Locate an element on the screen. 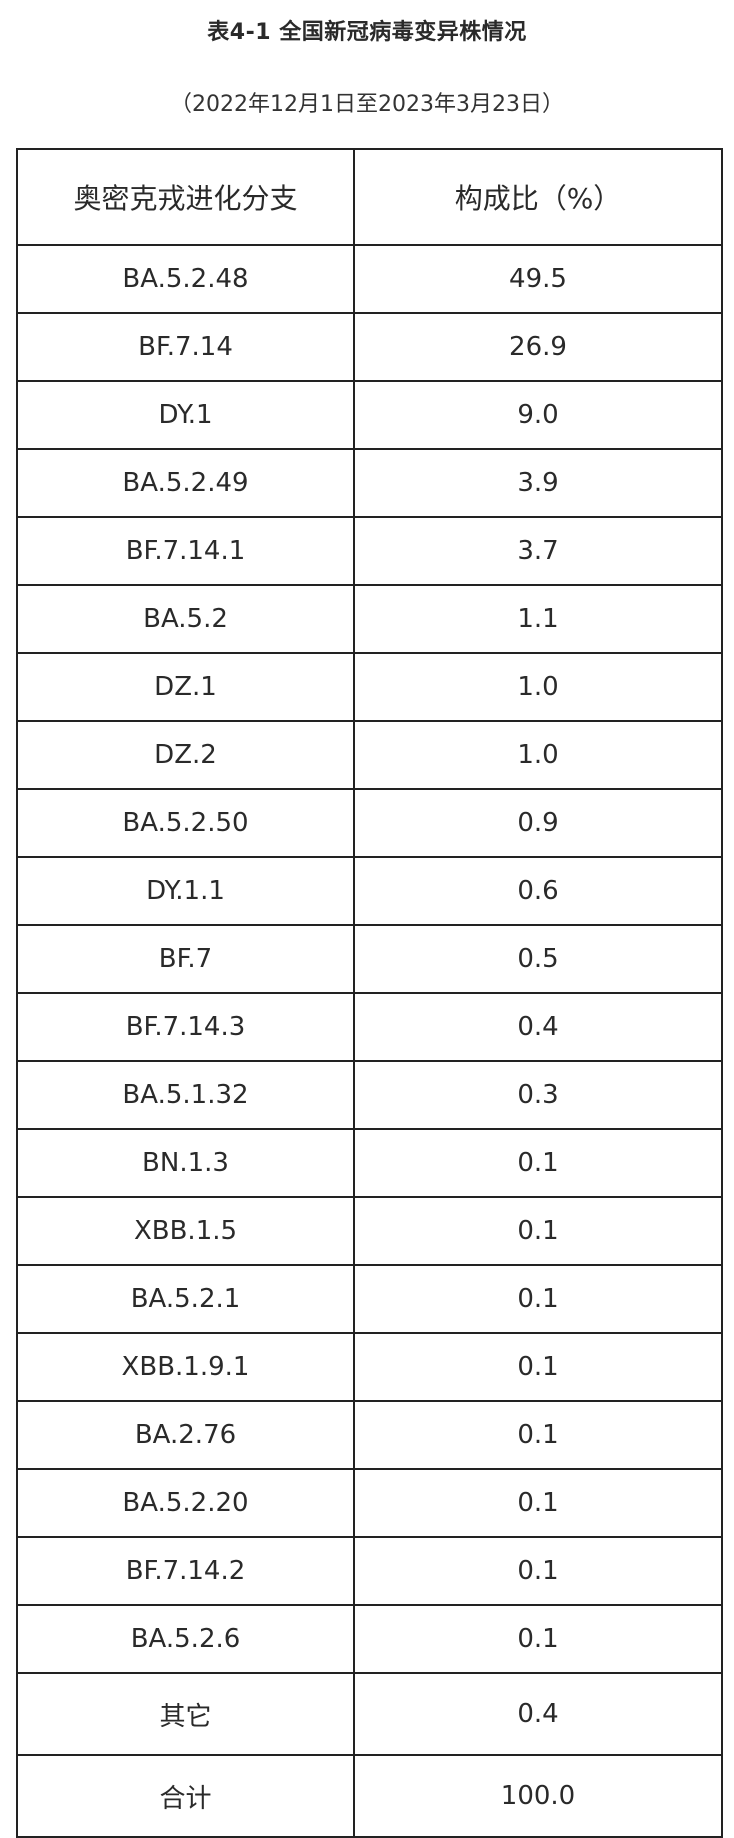  table-row: BF.7.14 26.9 is located at coordinates (369, 347).